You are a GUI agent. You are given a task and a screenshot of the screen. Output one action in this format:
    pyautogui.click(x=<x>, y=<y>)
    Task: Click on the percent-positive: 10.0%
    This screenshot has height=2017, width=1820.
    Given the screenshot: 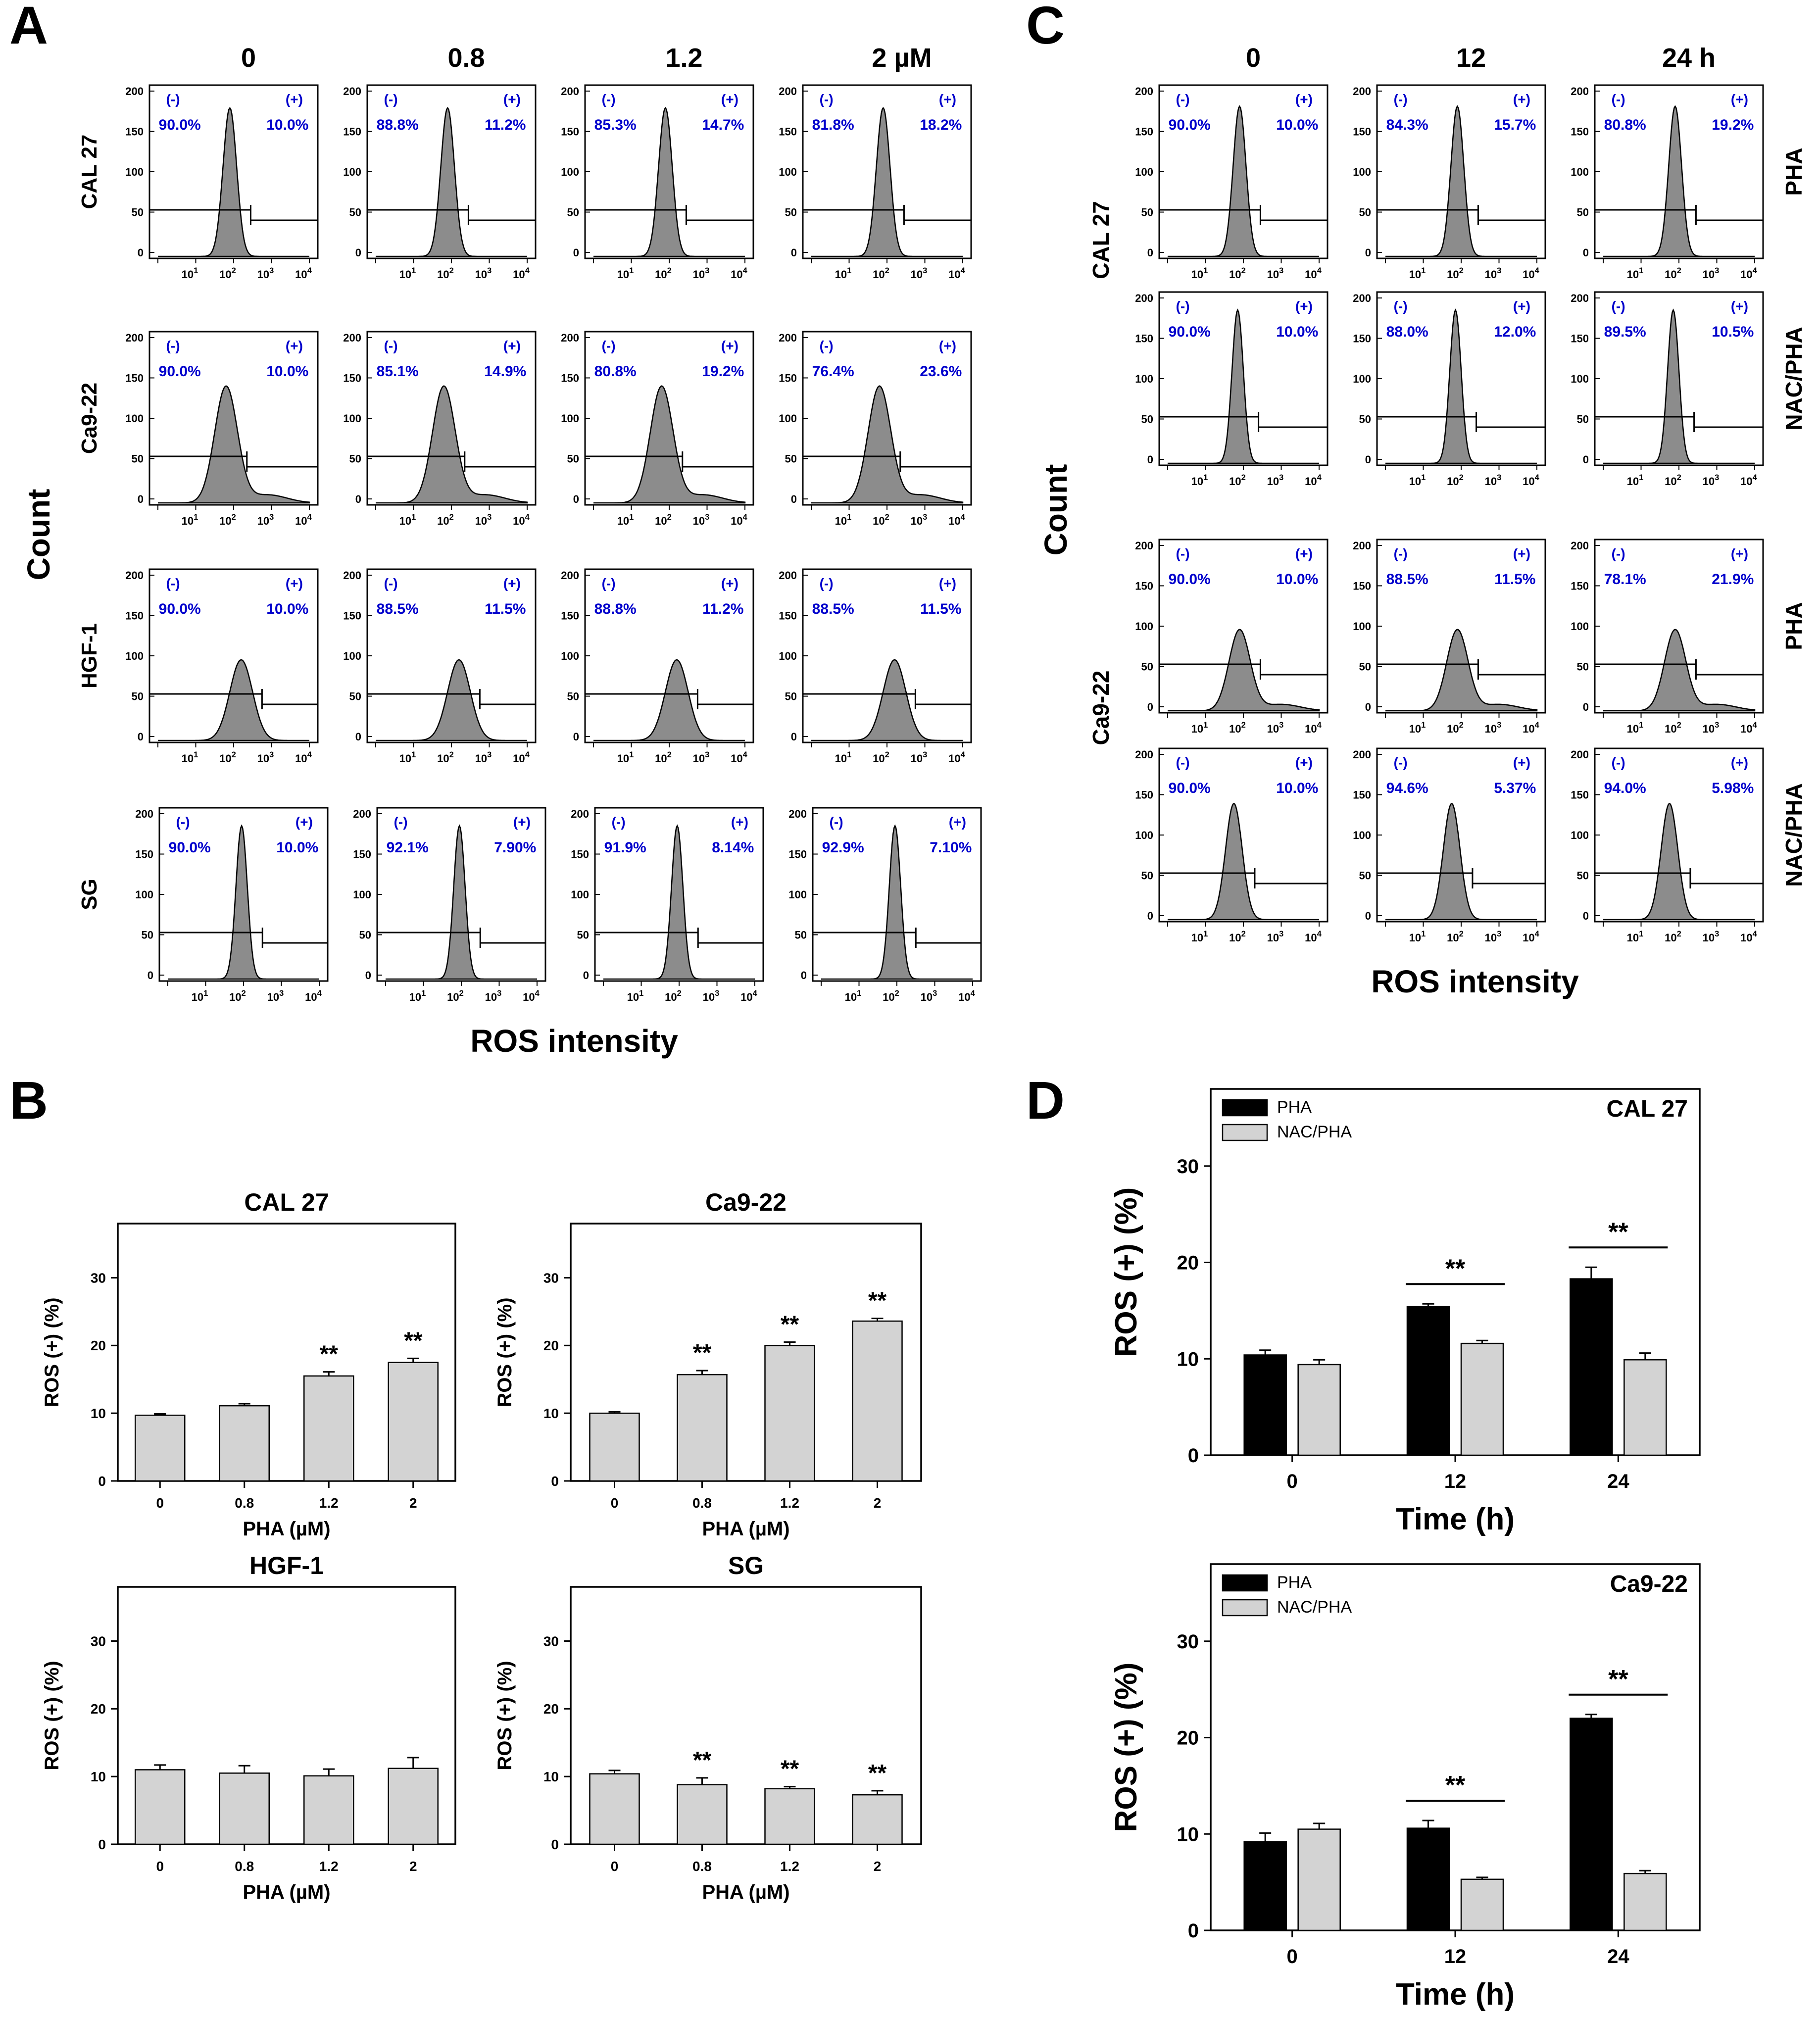 What is the action you would take?
    pyautogui.click(x=1297, y=125)
    